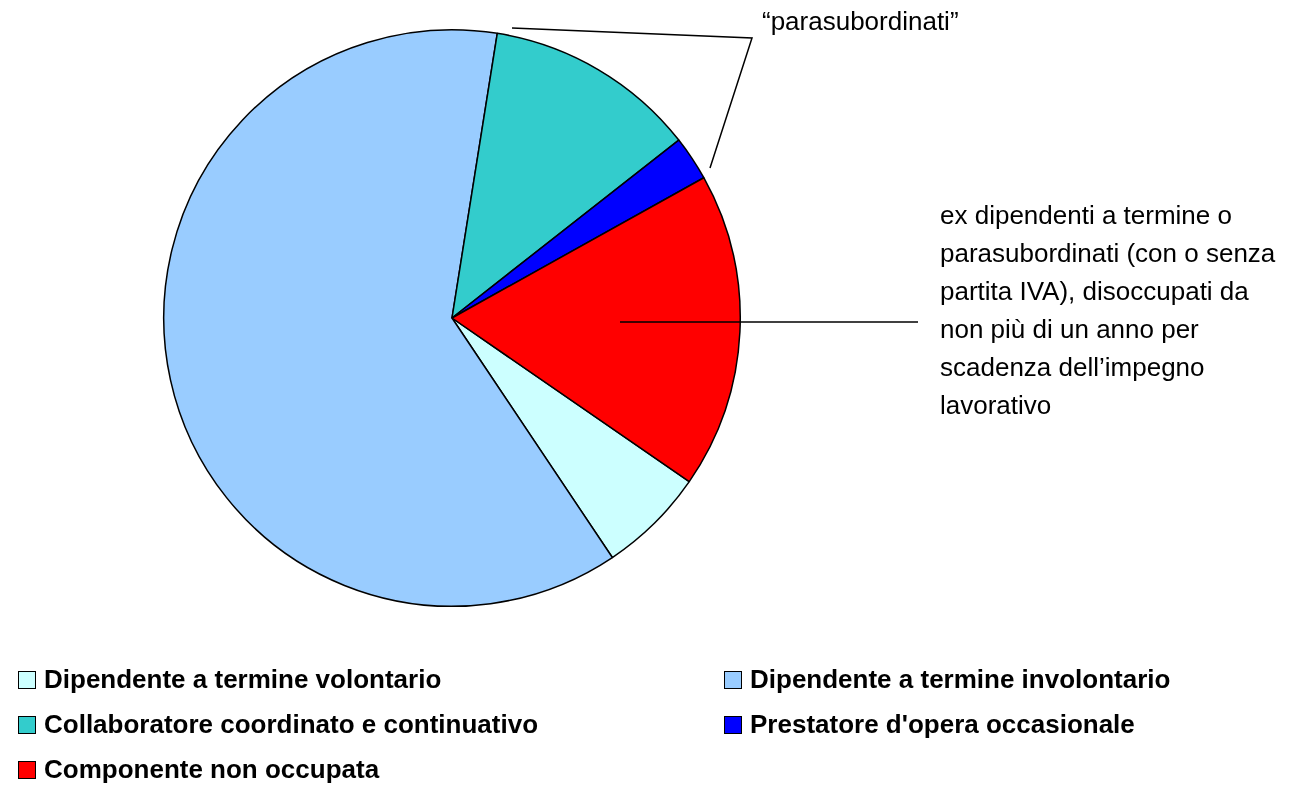 The width and height of the screenshot is (1303, 806). What do you see at coordinates (243, 679) in the screenshot?
I see `legend-label: Dipendente a termine volontario` at bounding box center [243, 679].